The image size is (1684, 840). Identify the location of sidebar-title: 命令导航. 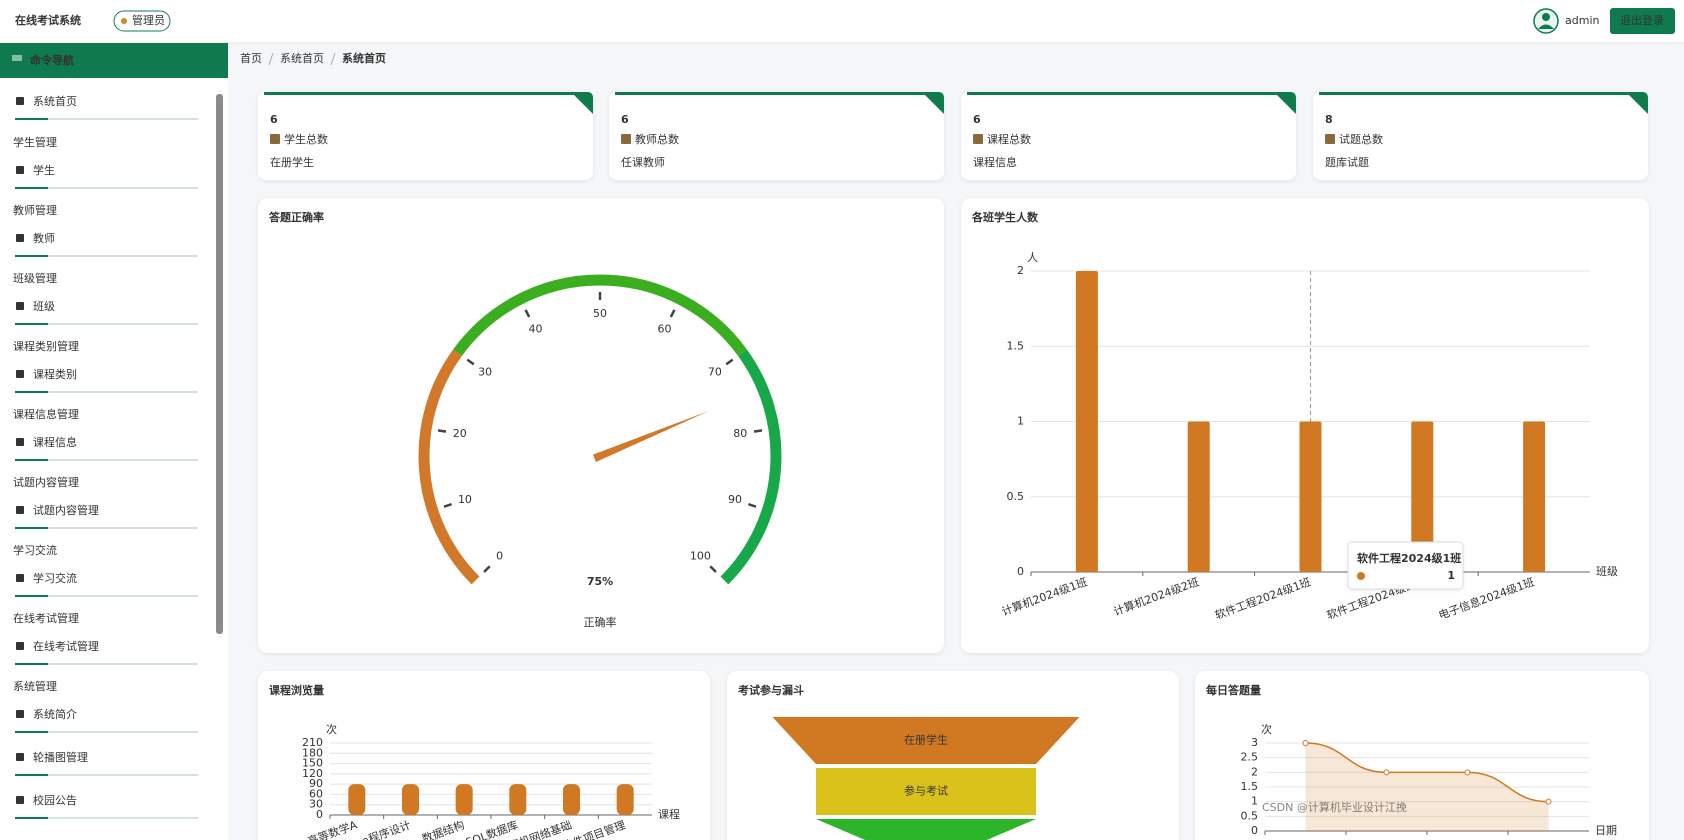
(51, 60).